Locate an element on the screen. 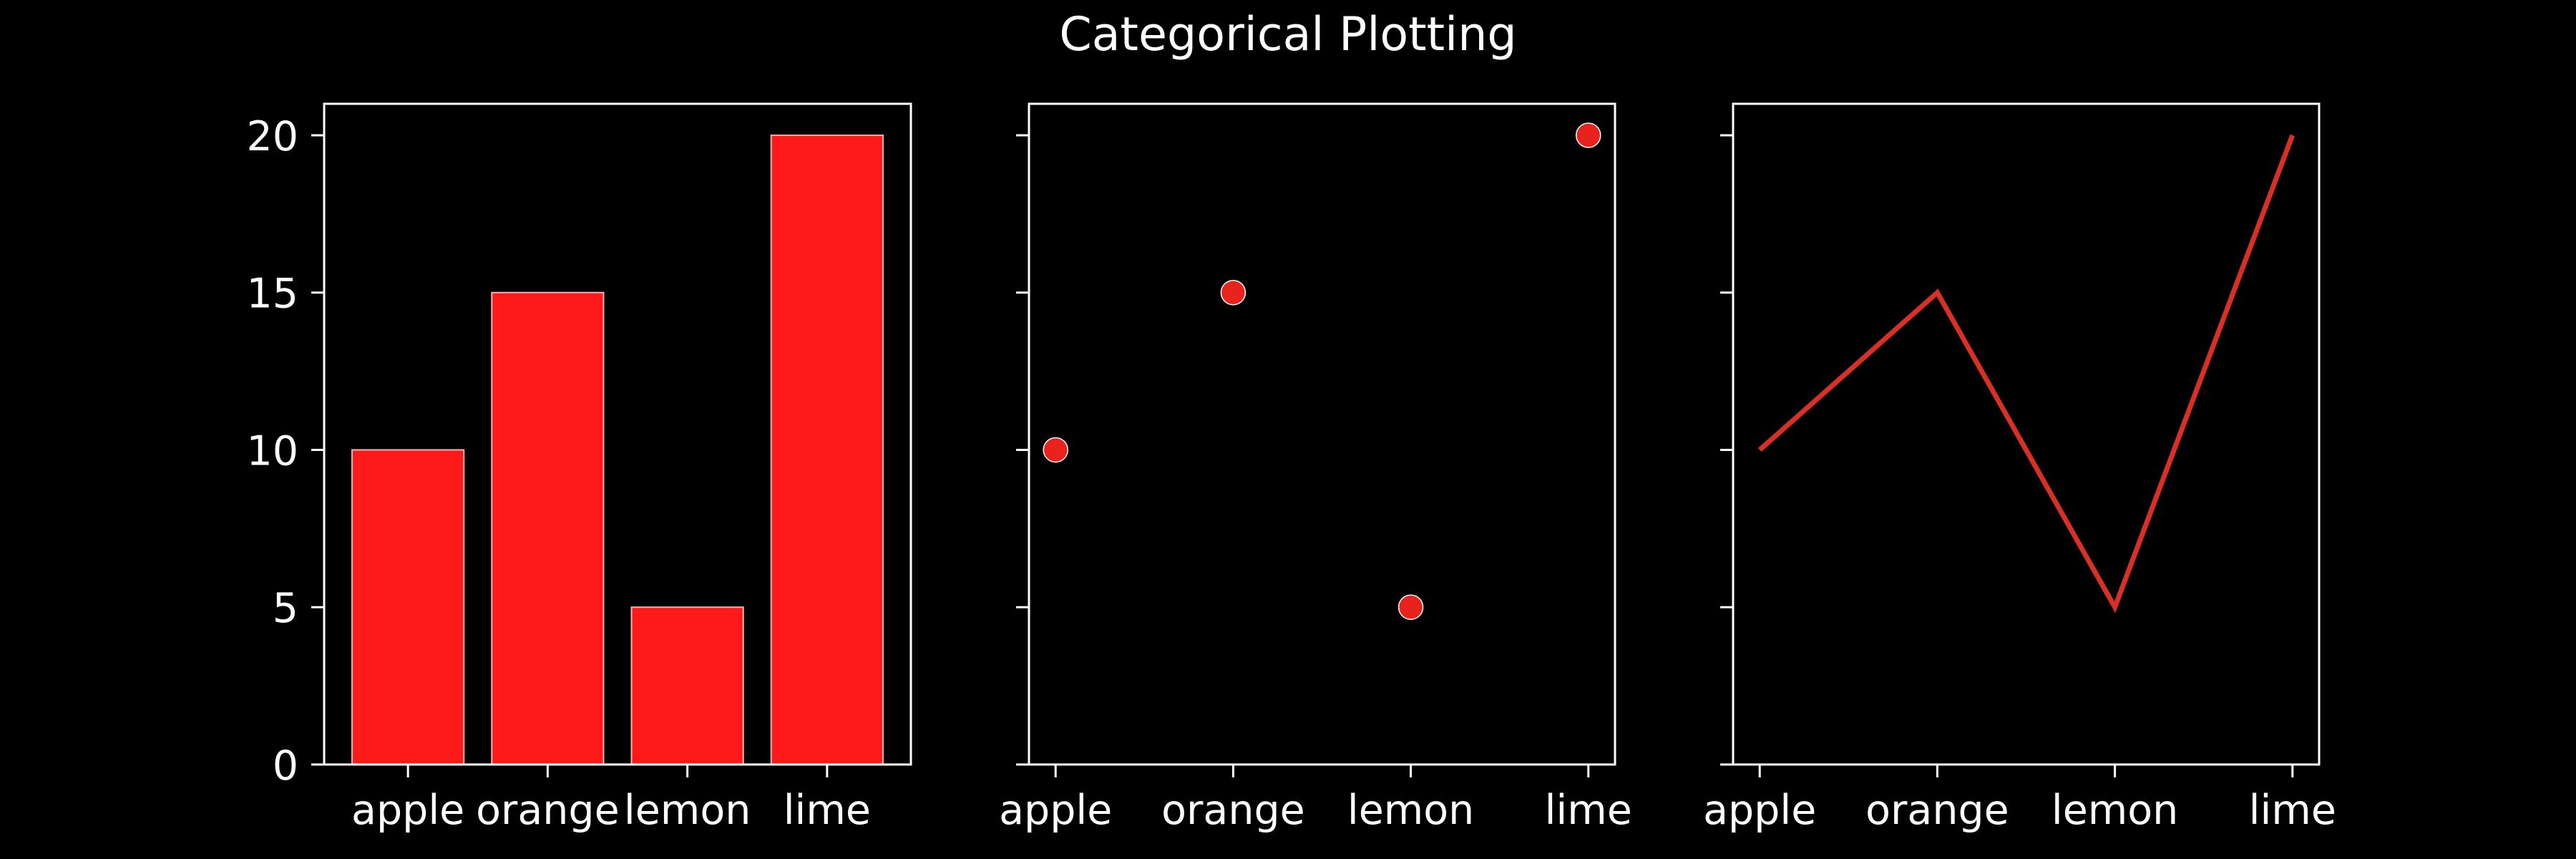 Image resolution: width=2576 pixels, height=859 pixels. y-tick-label: 10 is located at coordinates (272, 451).